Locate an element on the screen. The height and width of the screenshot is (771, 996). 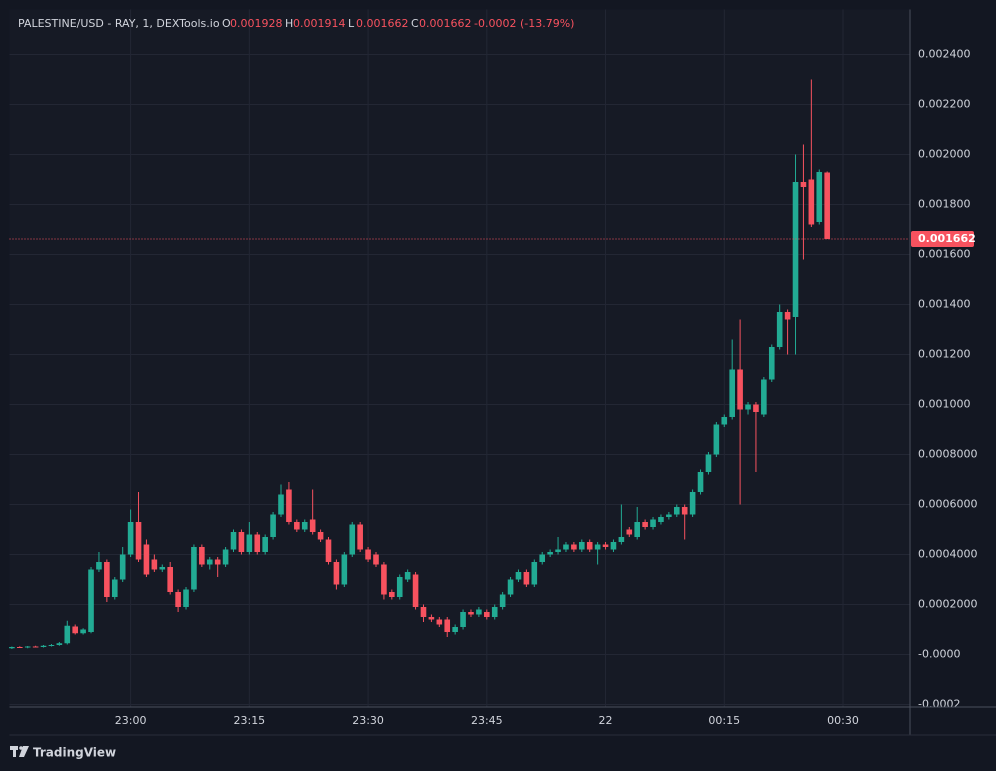
x-tick-label: 23:00 is located at coordinates (131, 720).